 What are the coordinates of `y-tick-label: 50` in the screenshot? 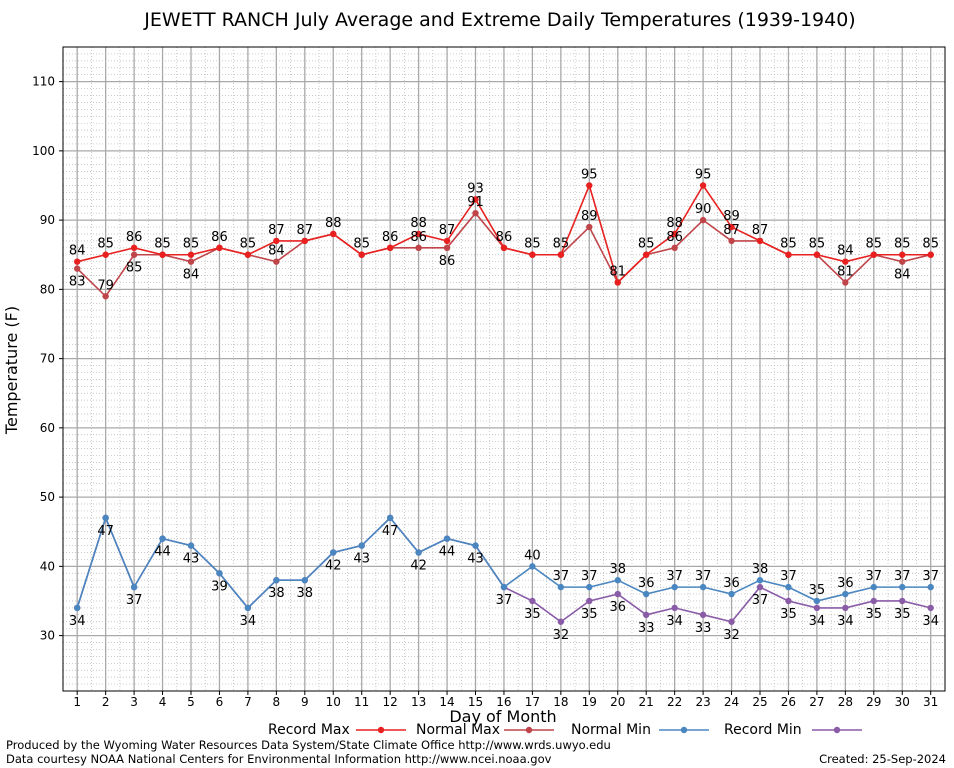 It's located at (47, 497).